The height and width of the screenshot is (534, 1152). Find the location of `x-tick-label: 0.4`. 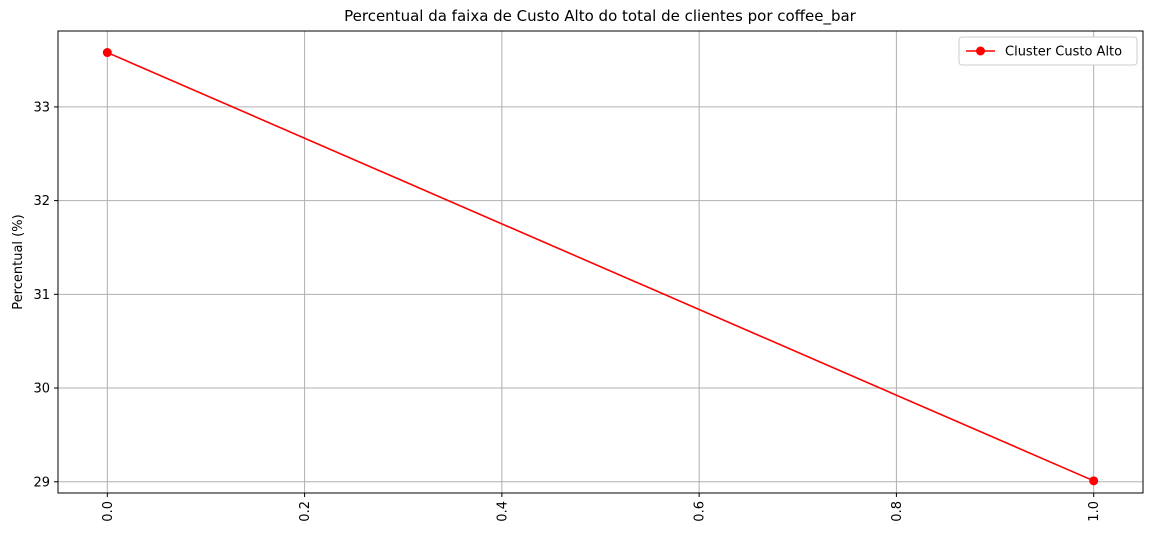

x-tick-label: 0.4 is located at coordinates (502, 511).